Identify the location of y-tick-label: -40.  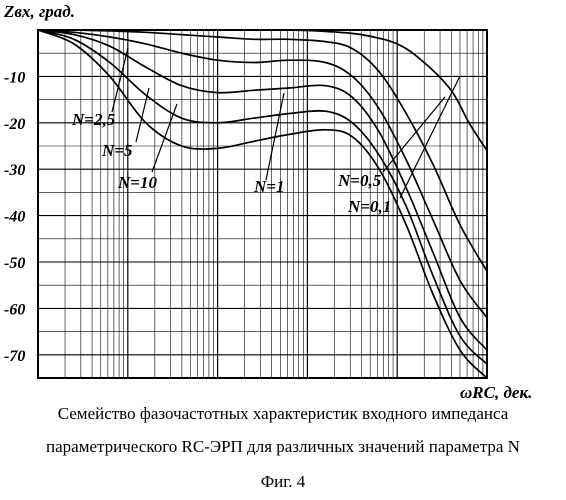
(14, 217).